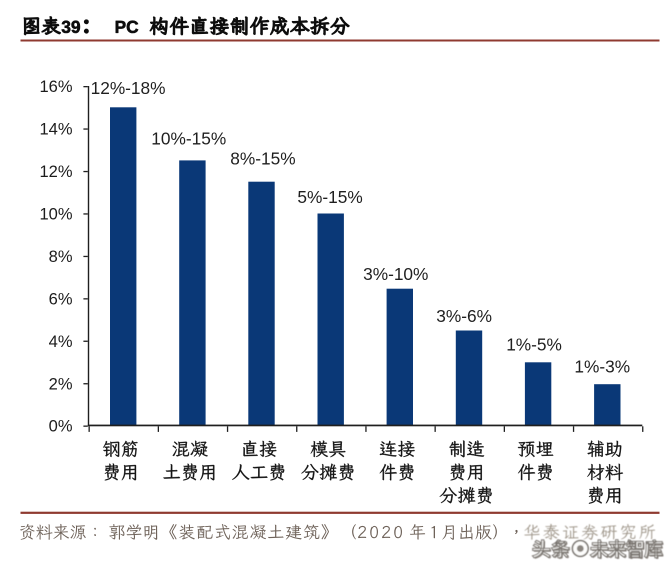 The height and width of the screenshot is (572, 672). What do you see at coordinates (61, 384) in the screenshot?
I see `svg-text: 2%` at bounding box center [61, 384].